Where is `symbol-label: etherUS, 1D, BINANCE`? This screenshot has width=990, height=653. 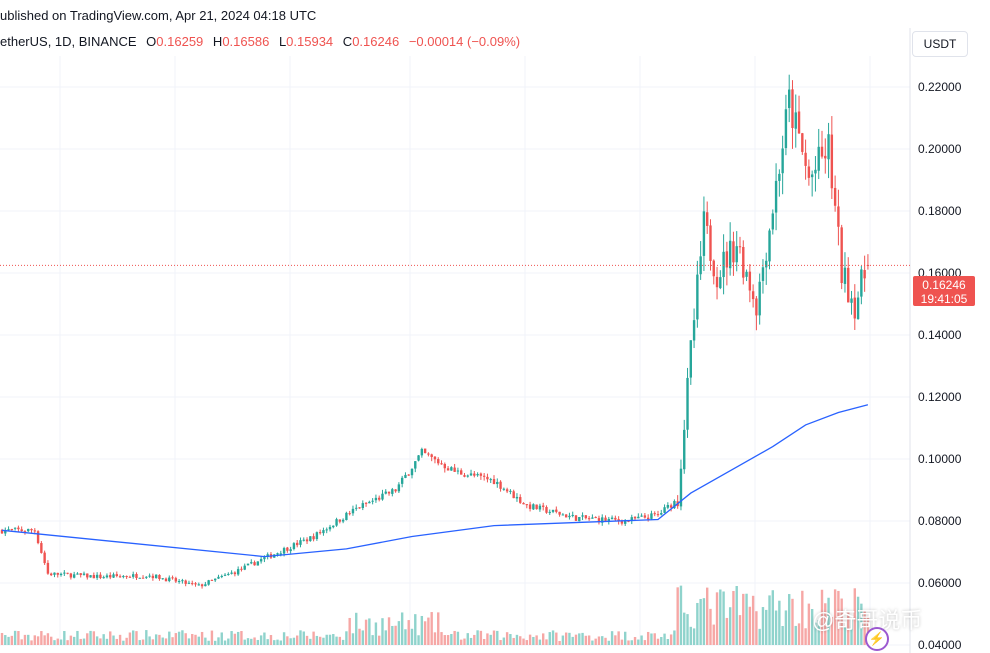 symbol-label: etherUS, 1D, BINANCE is located at coordinates (68, 41).